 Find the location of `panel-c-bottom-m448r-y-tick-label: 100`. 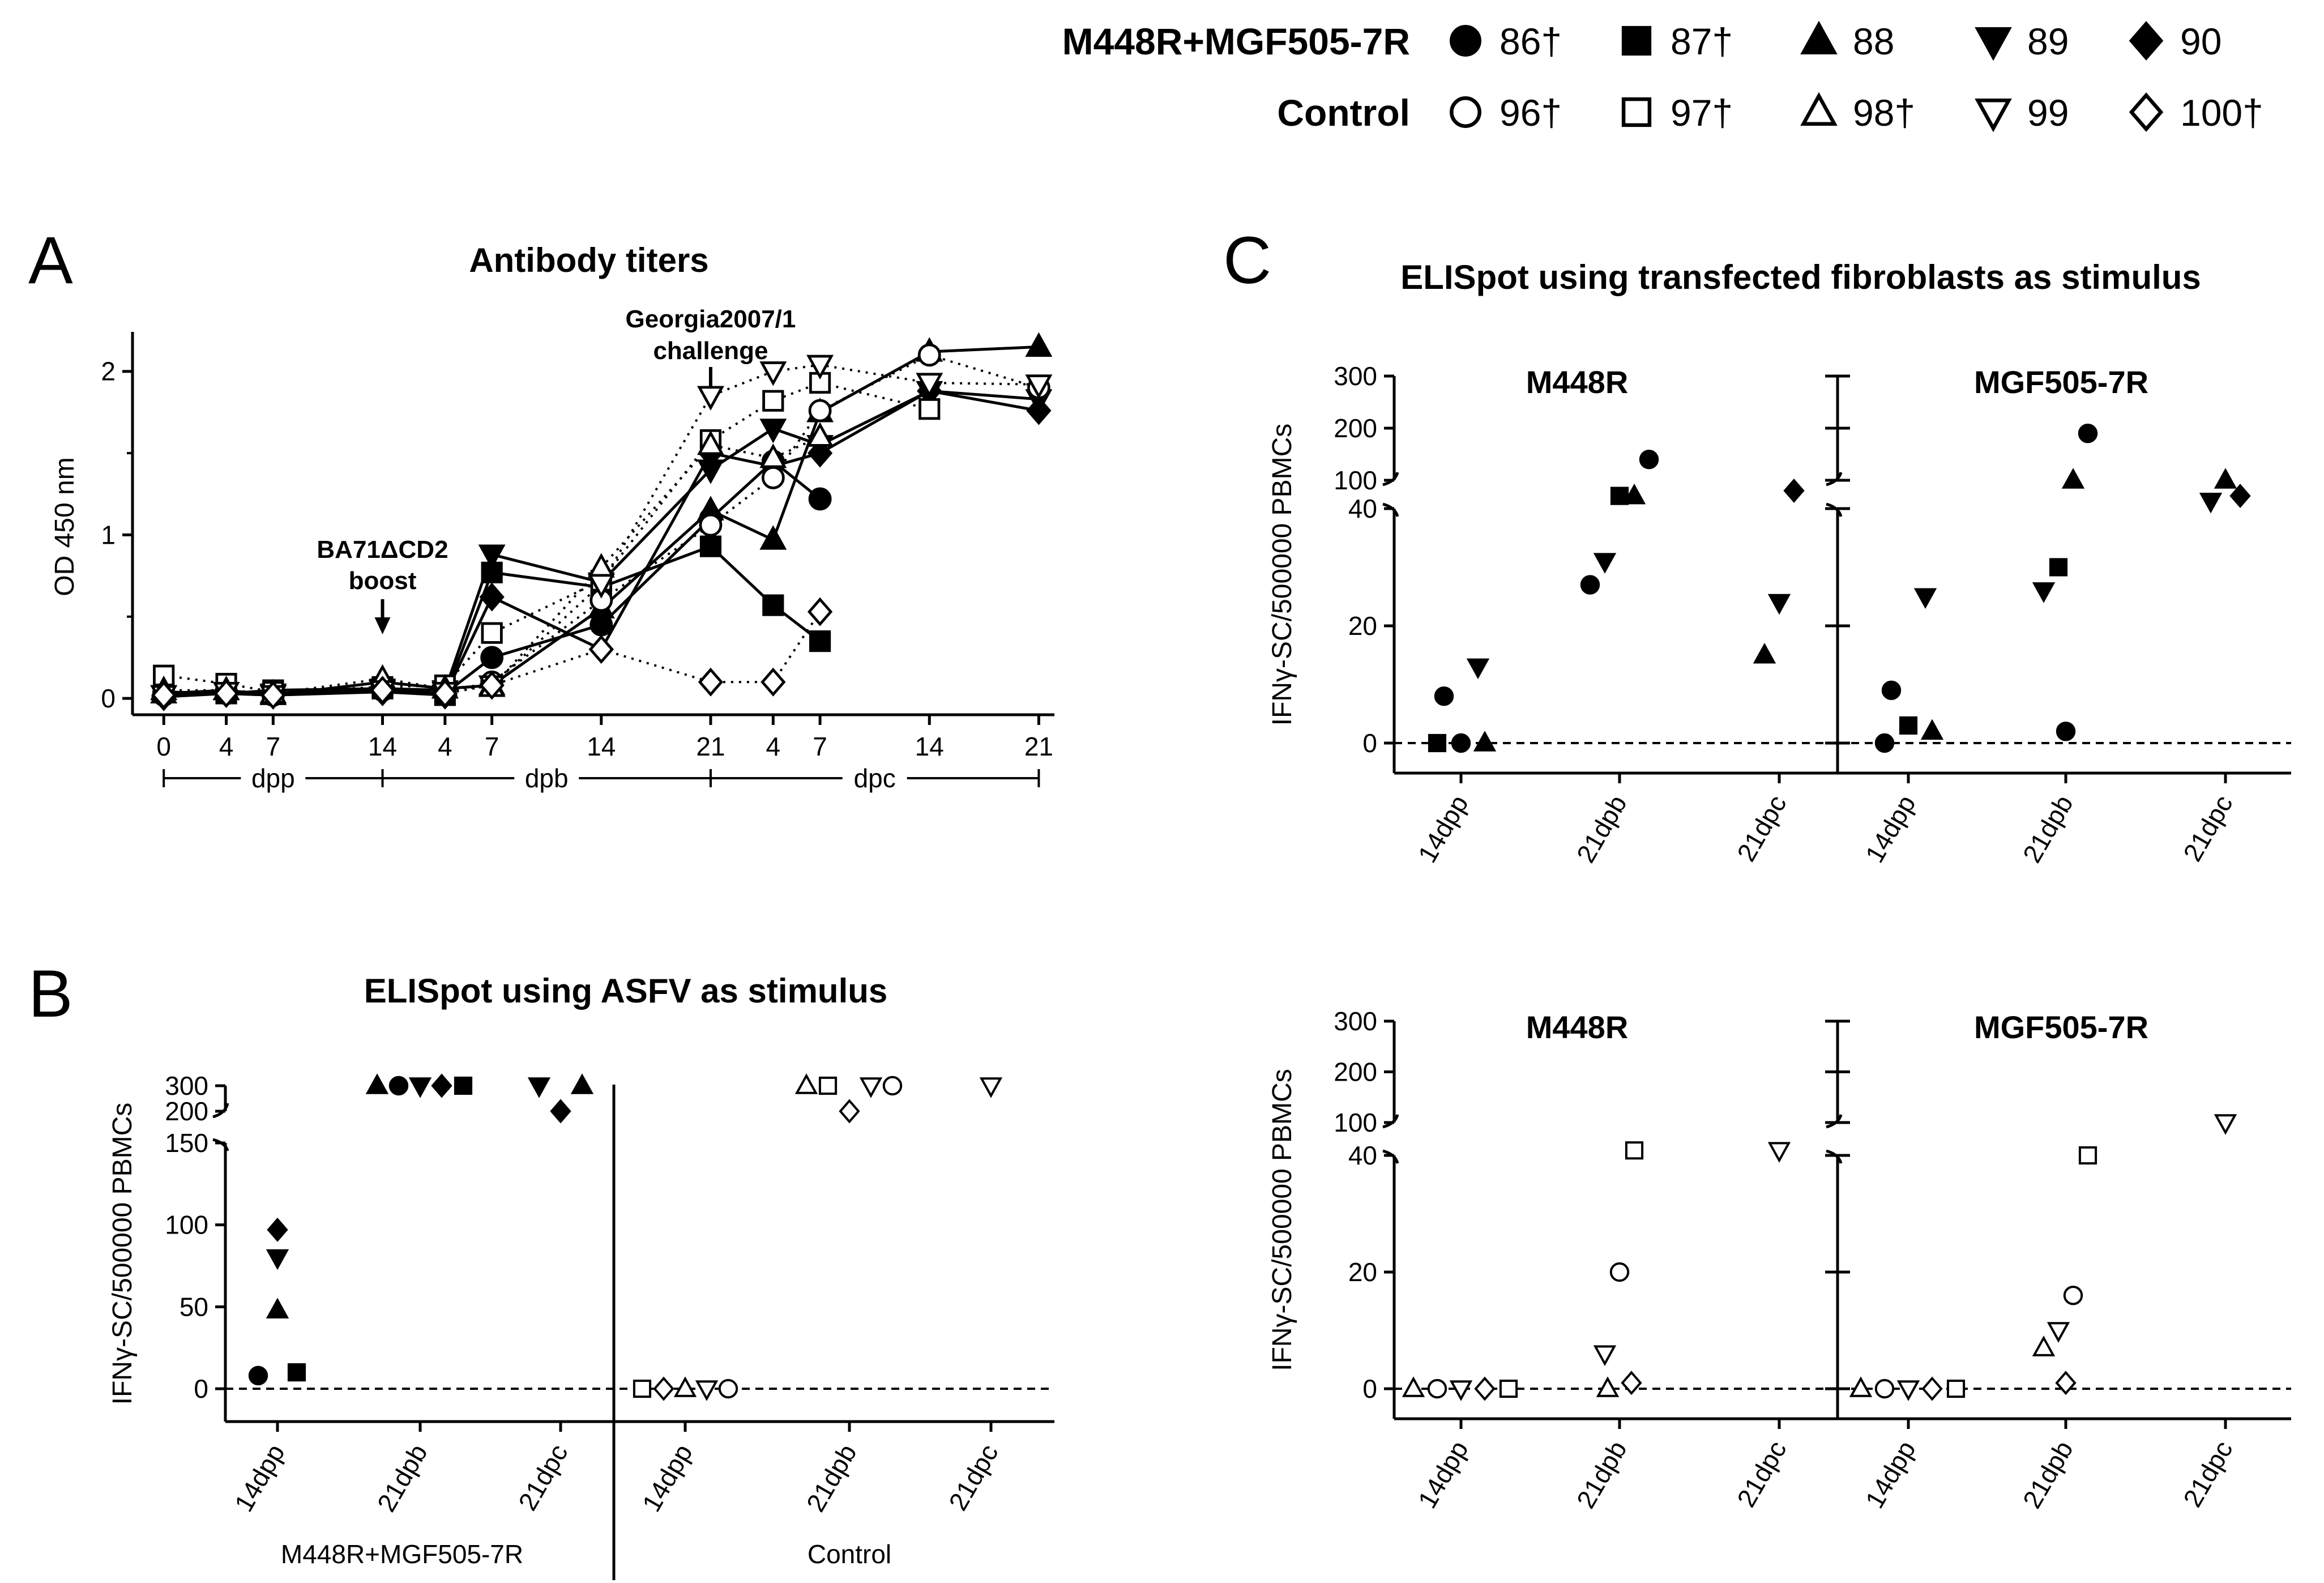

panel-c-bottom-m448r-y-tick-label: 100 is located at coordinates (1355, 1122).